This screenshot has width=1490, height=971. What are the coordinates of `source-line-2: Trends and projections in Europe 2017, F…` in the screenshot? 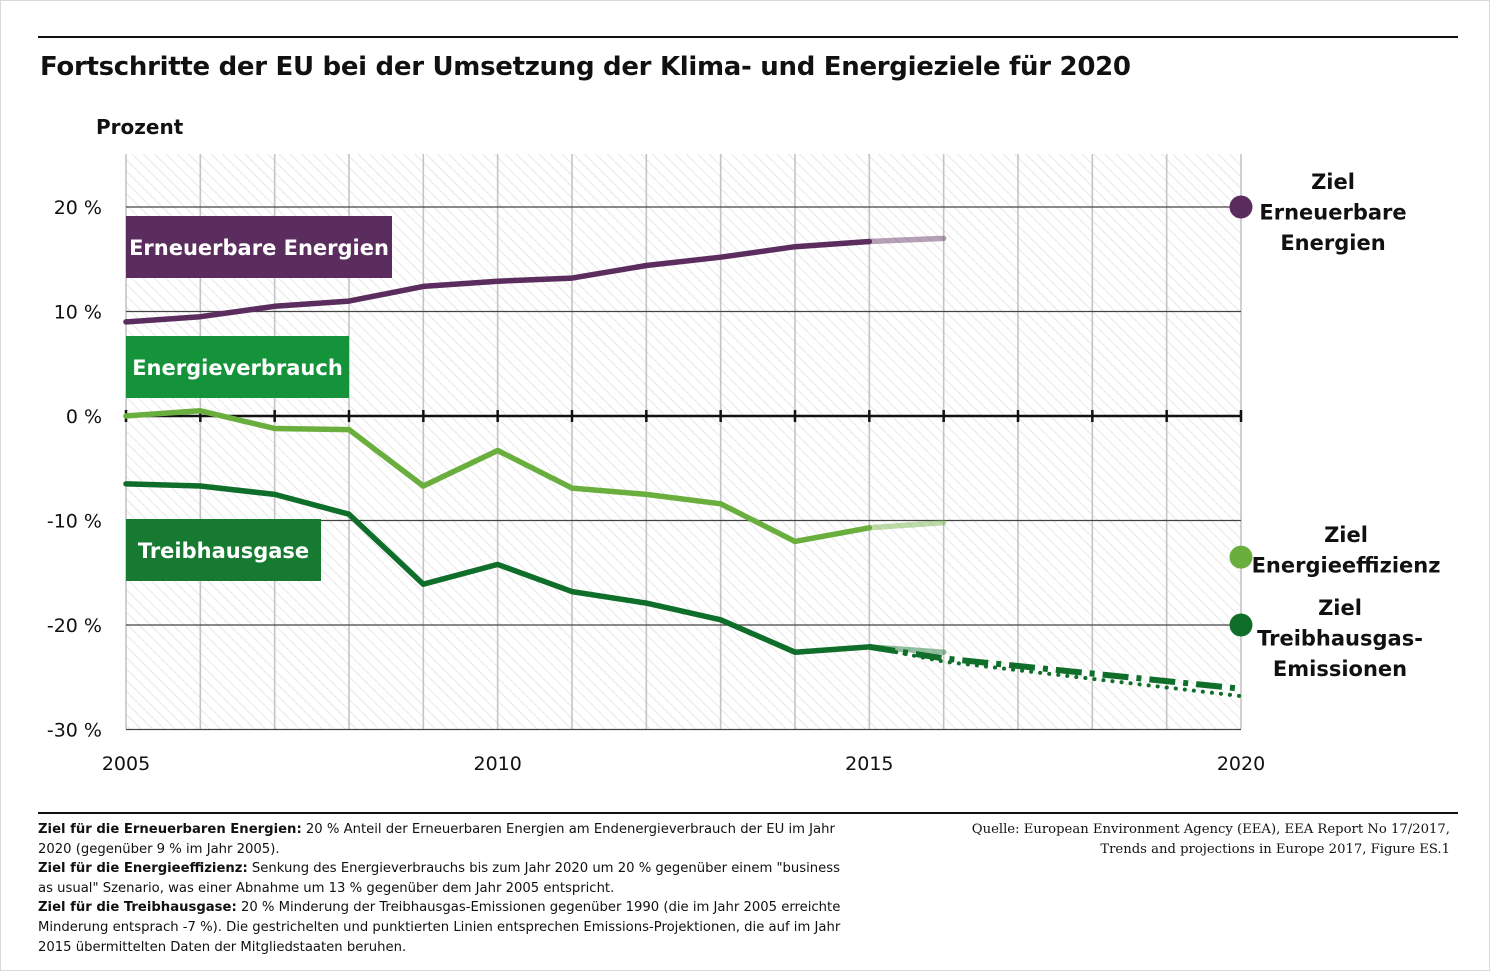 It's located at (1275, 849).